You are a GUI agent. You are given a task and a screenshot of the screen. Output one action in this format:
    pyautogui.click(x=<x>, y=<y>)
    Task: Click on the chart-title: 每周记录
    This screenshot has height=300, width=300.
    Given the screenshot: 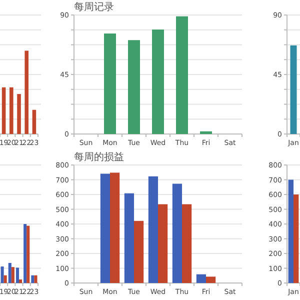 What is the action you would take?
    pyautogui.click(x=94, y=7)
    